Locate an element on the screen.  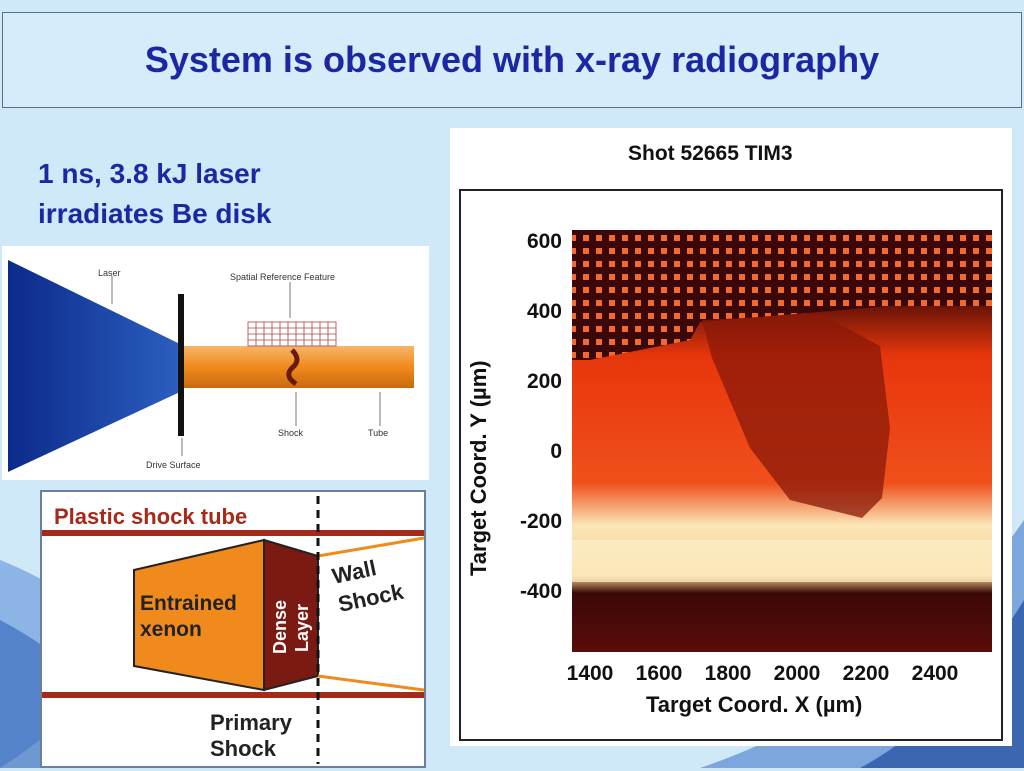
bright-band is located at coordinates (782, 561).